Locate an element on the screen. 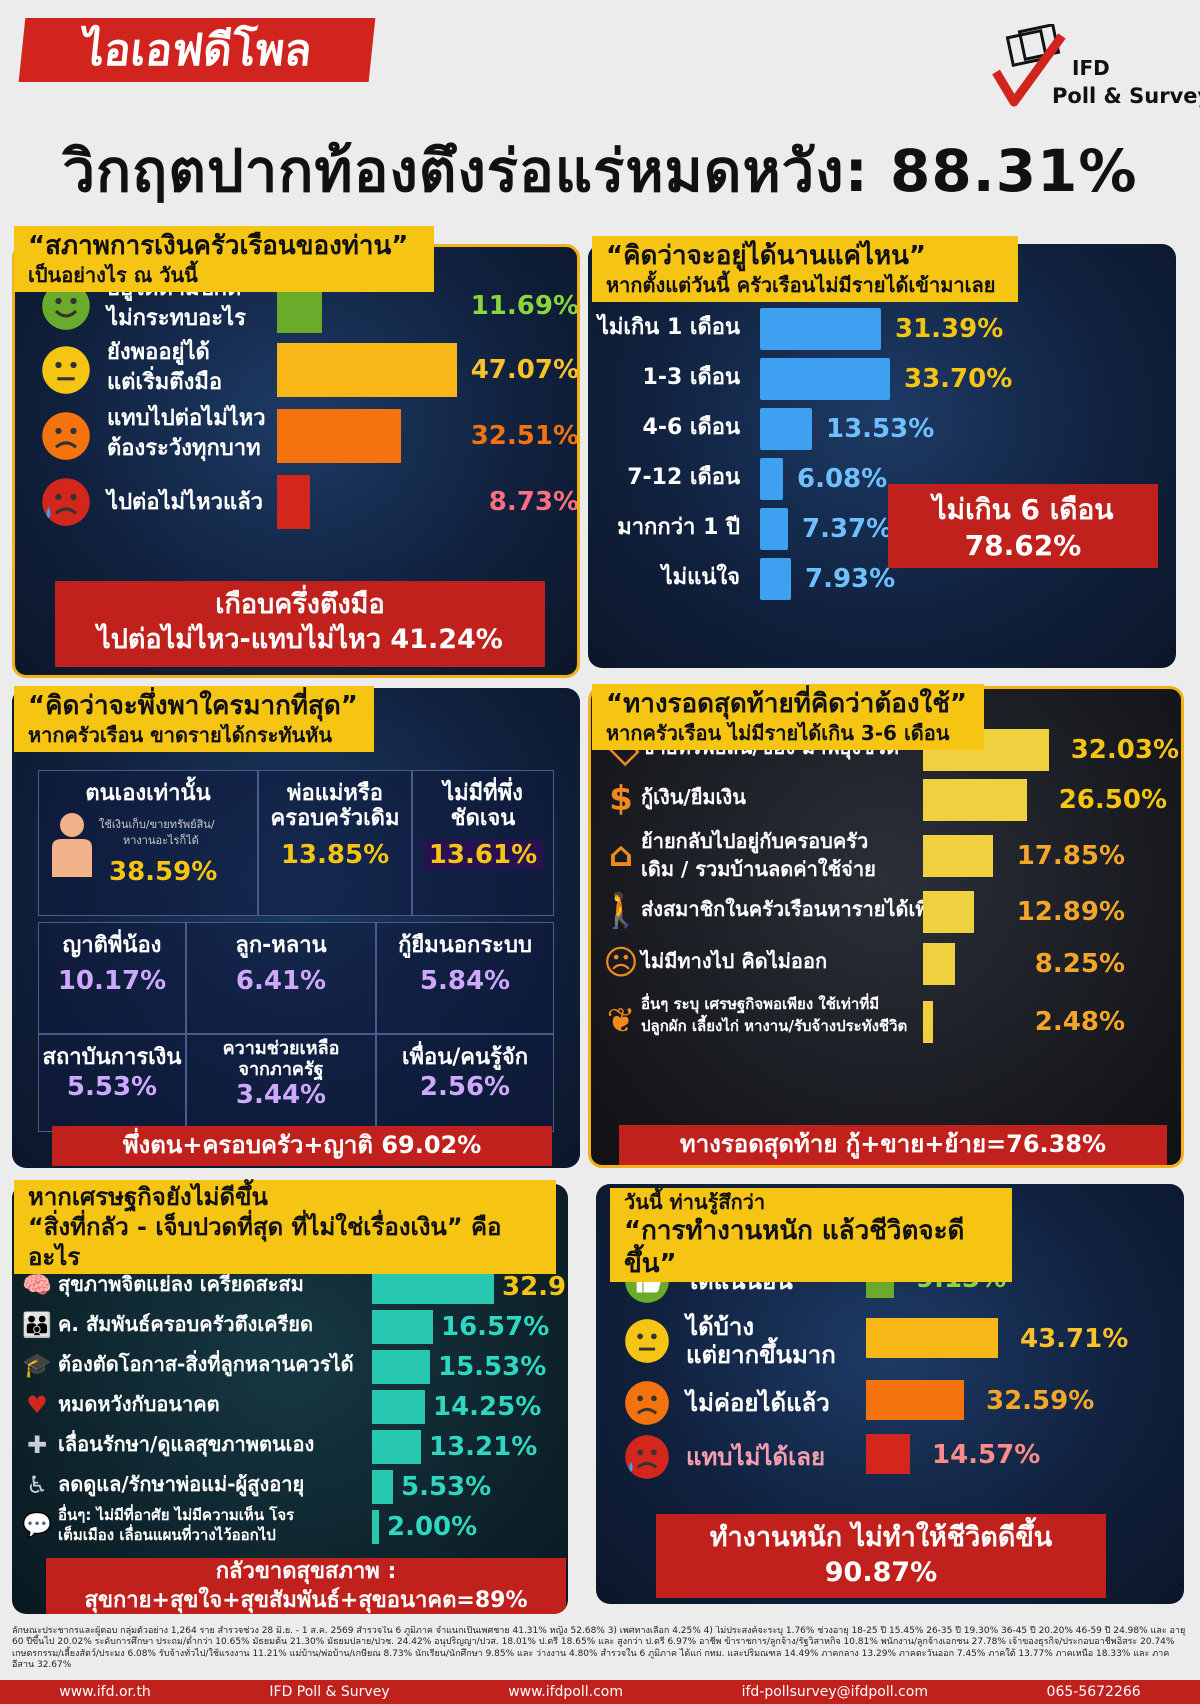  resort-pct: 32.03% is located at coordinates (1124, 750).